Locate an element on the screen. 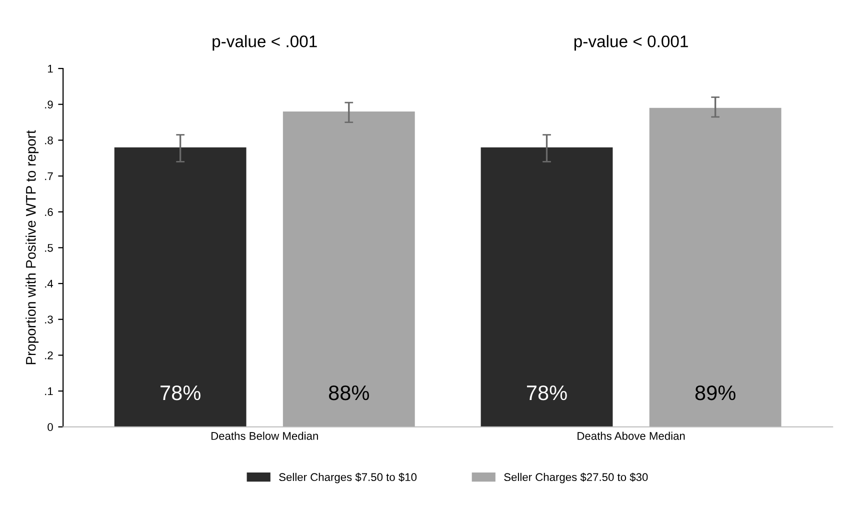  y-tick-label: .4 is located at coordinates (49, 284).